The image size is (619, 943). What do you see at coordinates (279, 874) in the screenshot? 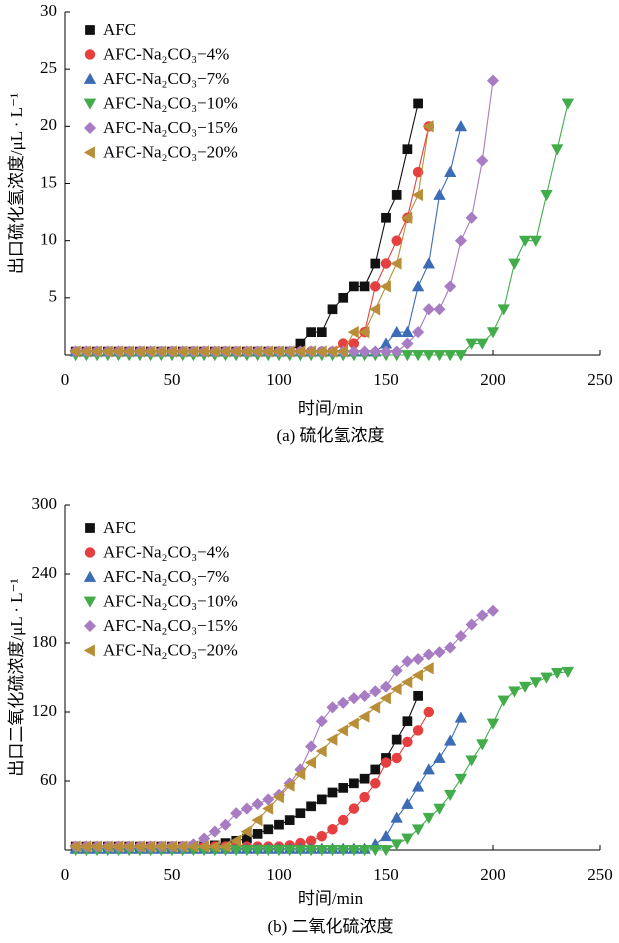
I see `x-tick-label: 100` at bounding box center [279, 874].